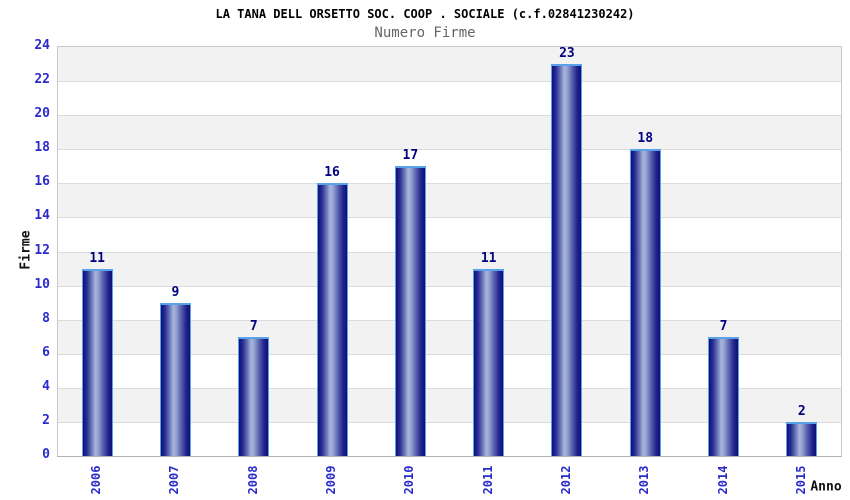  I want to click on x-axis-label: Anno, so click(826, 487).